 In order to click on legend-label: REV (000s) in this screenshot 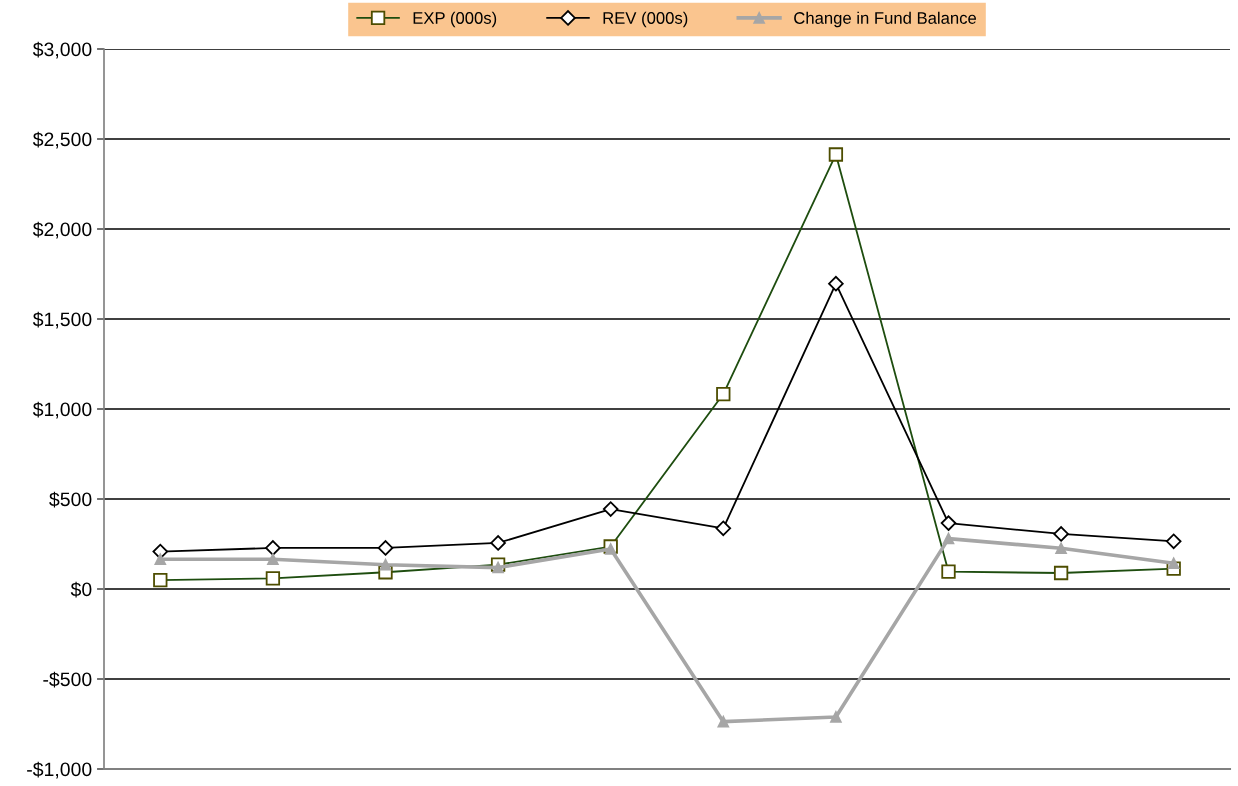, I will do `click(645, 19)`.